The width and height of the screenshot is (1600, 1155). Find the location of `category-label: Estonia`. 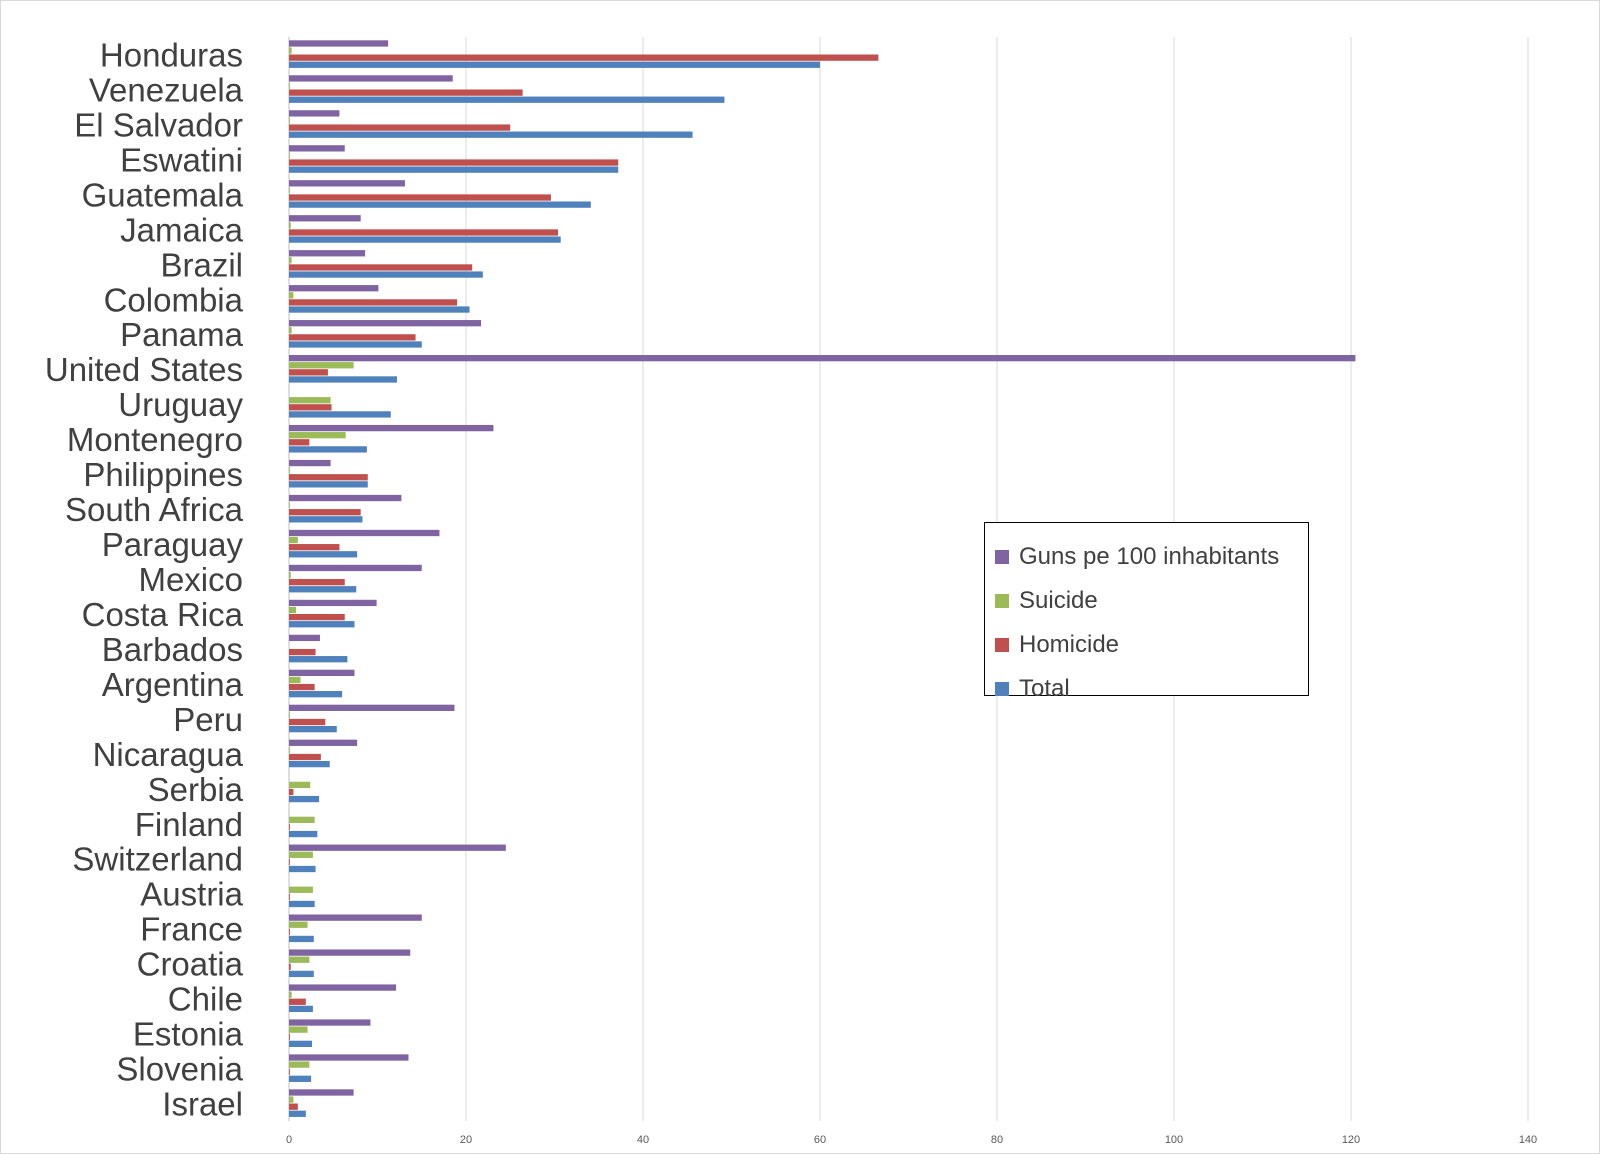

category-label: Estonia is located at coordinates (188, 1034).